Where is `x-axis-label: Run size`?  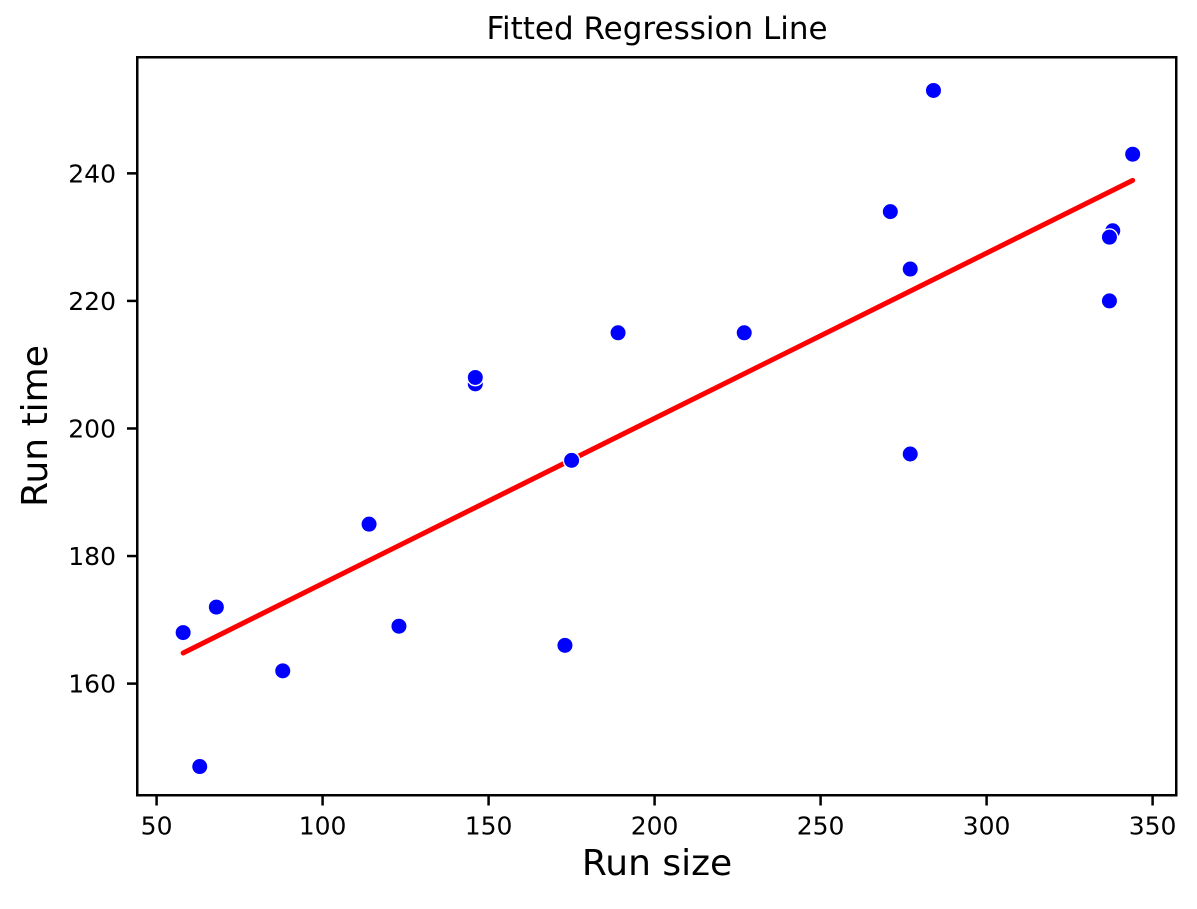
x-axis-label: Run size is located at coordinates (657, 863).